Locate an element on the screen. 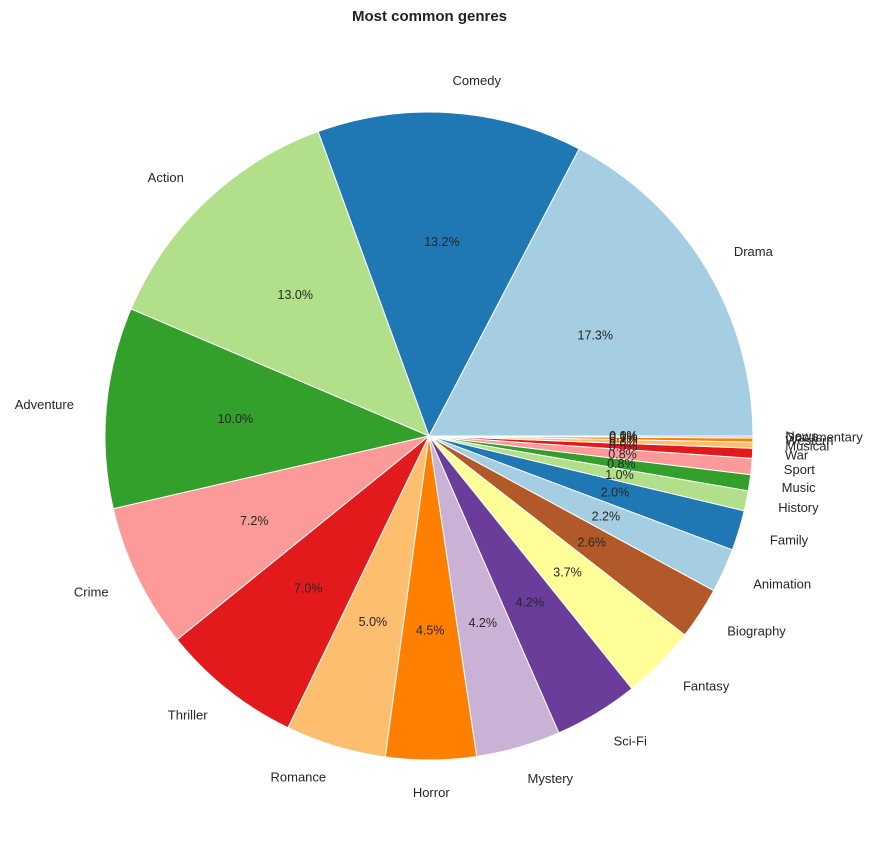 This screenshot has height=853, width=879. pct-label-crime: 7.2% is located at coordinates (254, 521).